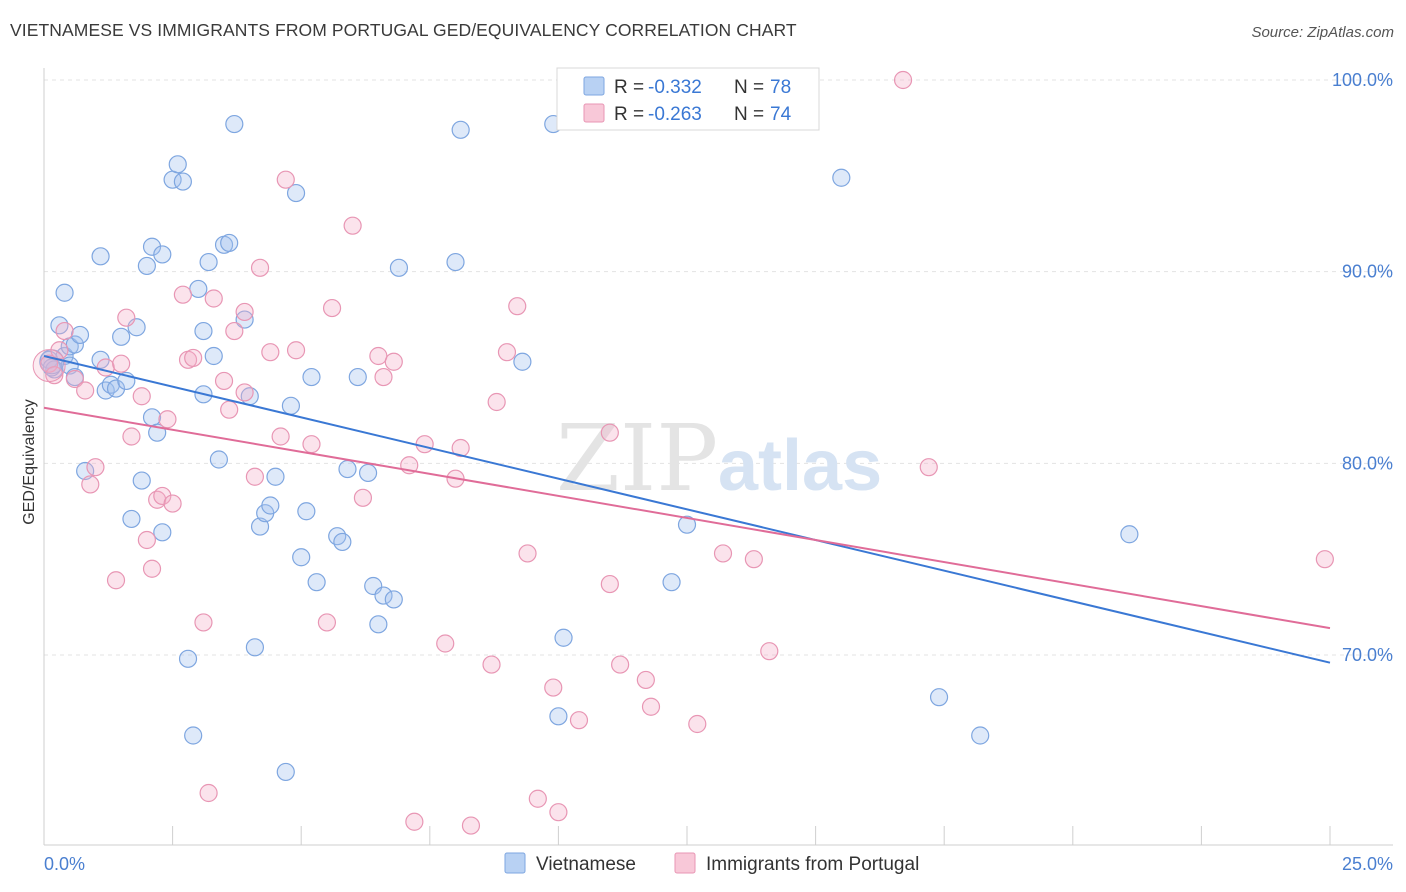  I want to click on legend-n-value: 78, so click(780, 87).